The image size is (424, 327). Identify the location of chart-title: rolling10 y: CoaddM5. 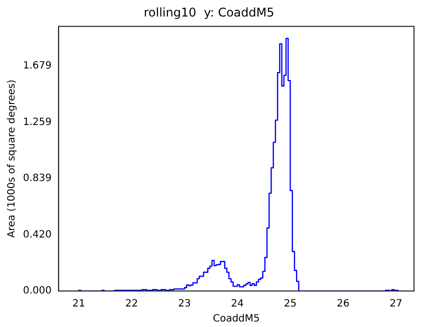
(209, 12).